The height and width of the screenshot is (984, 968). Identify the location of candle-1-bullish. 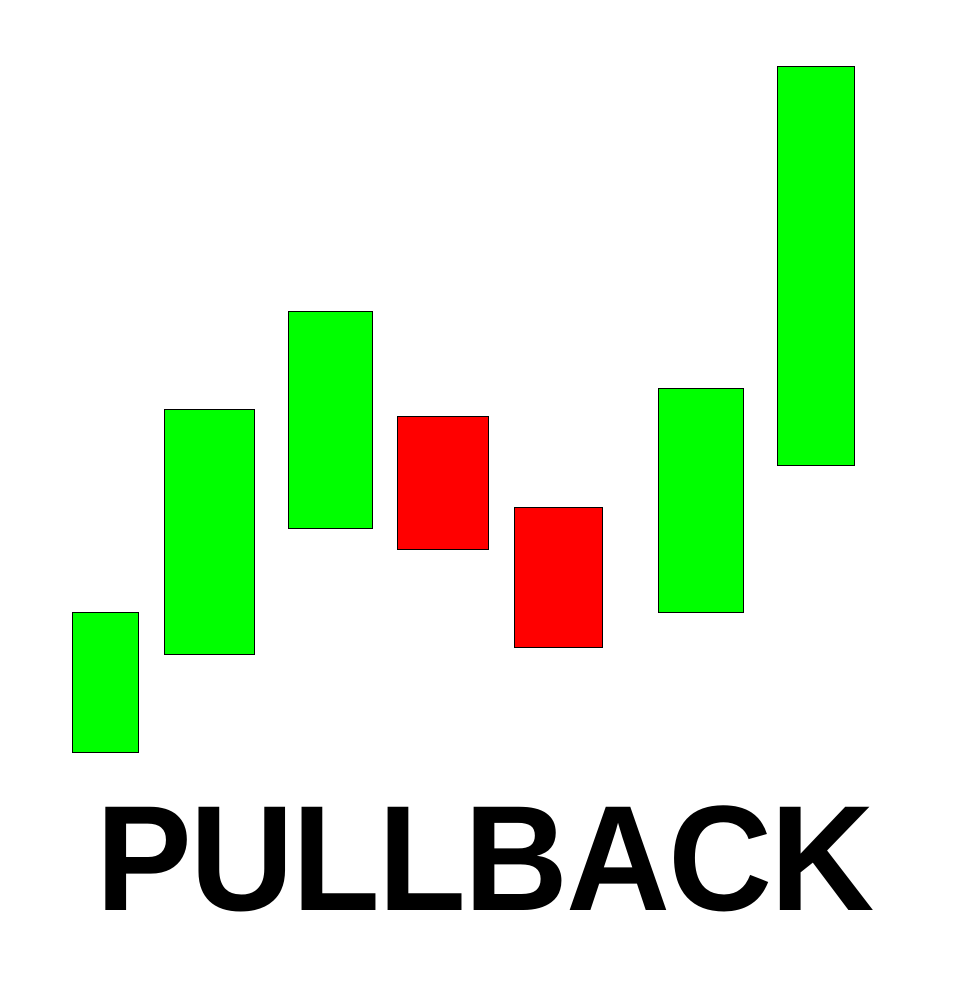
(105, 682).